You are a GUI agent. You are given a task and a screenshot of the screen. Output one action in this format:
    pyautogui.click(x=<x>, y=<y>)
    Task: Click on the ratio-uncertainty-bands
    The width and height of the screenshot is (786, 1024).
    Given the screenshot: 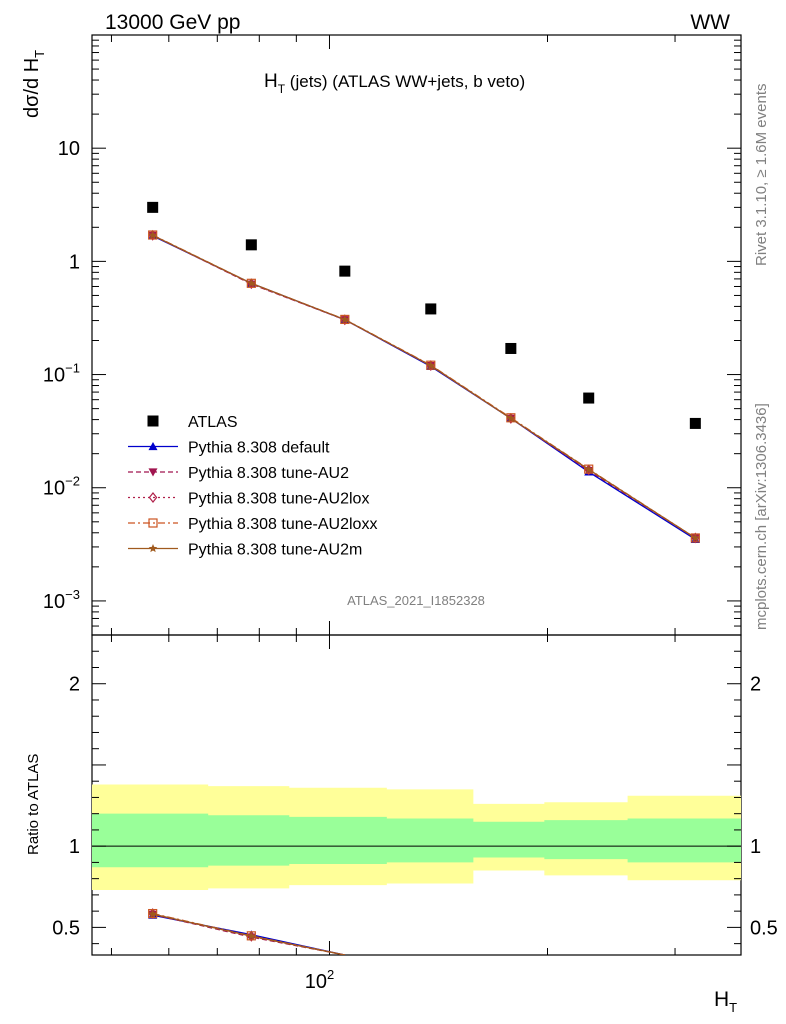 What is the action you would take?
    pyautogui.click(x=416, y=837)
    